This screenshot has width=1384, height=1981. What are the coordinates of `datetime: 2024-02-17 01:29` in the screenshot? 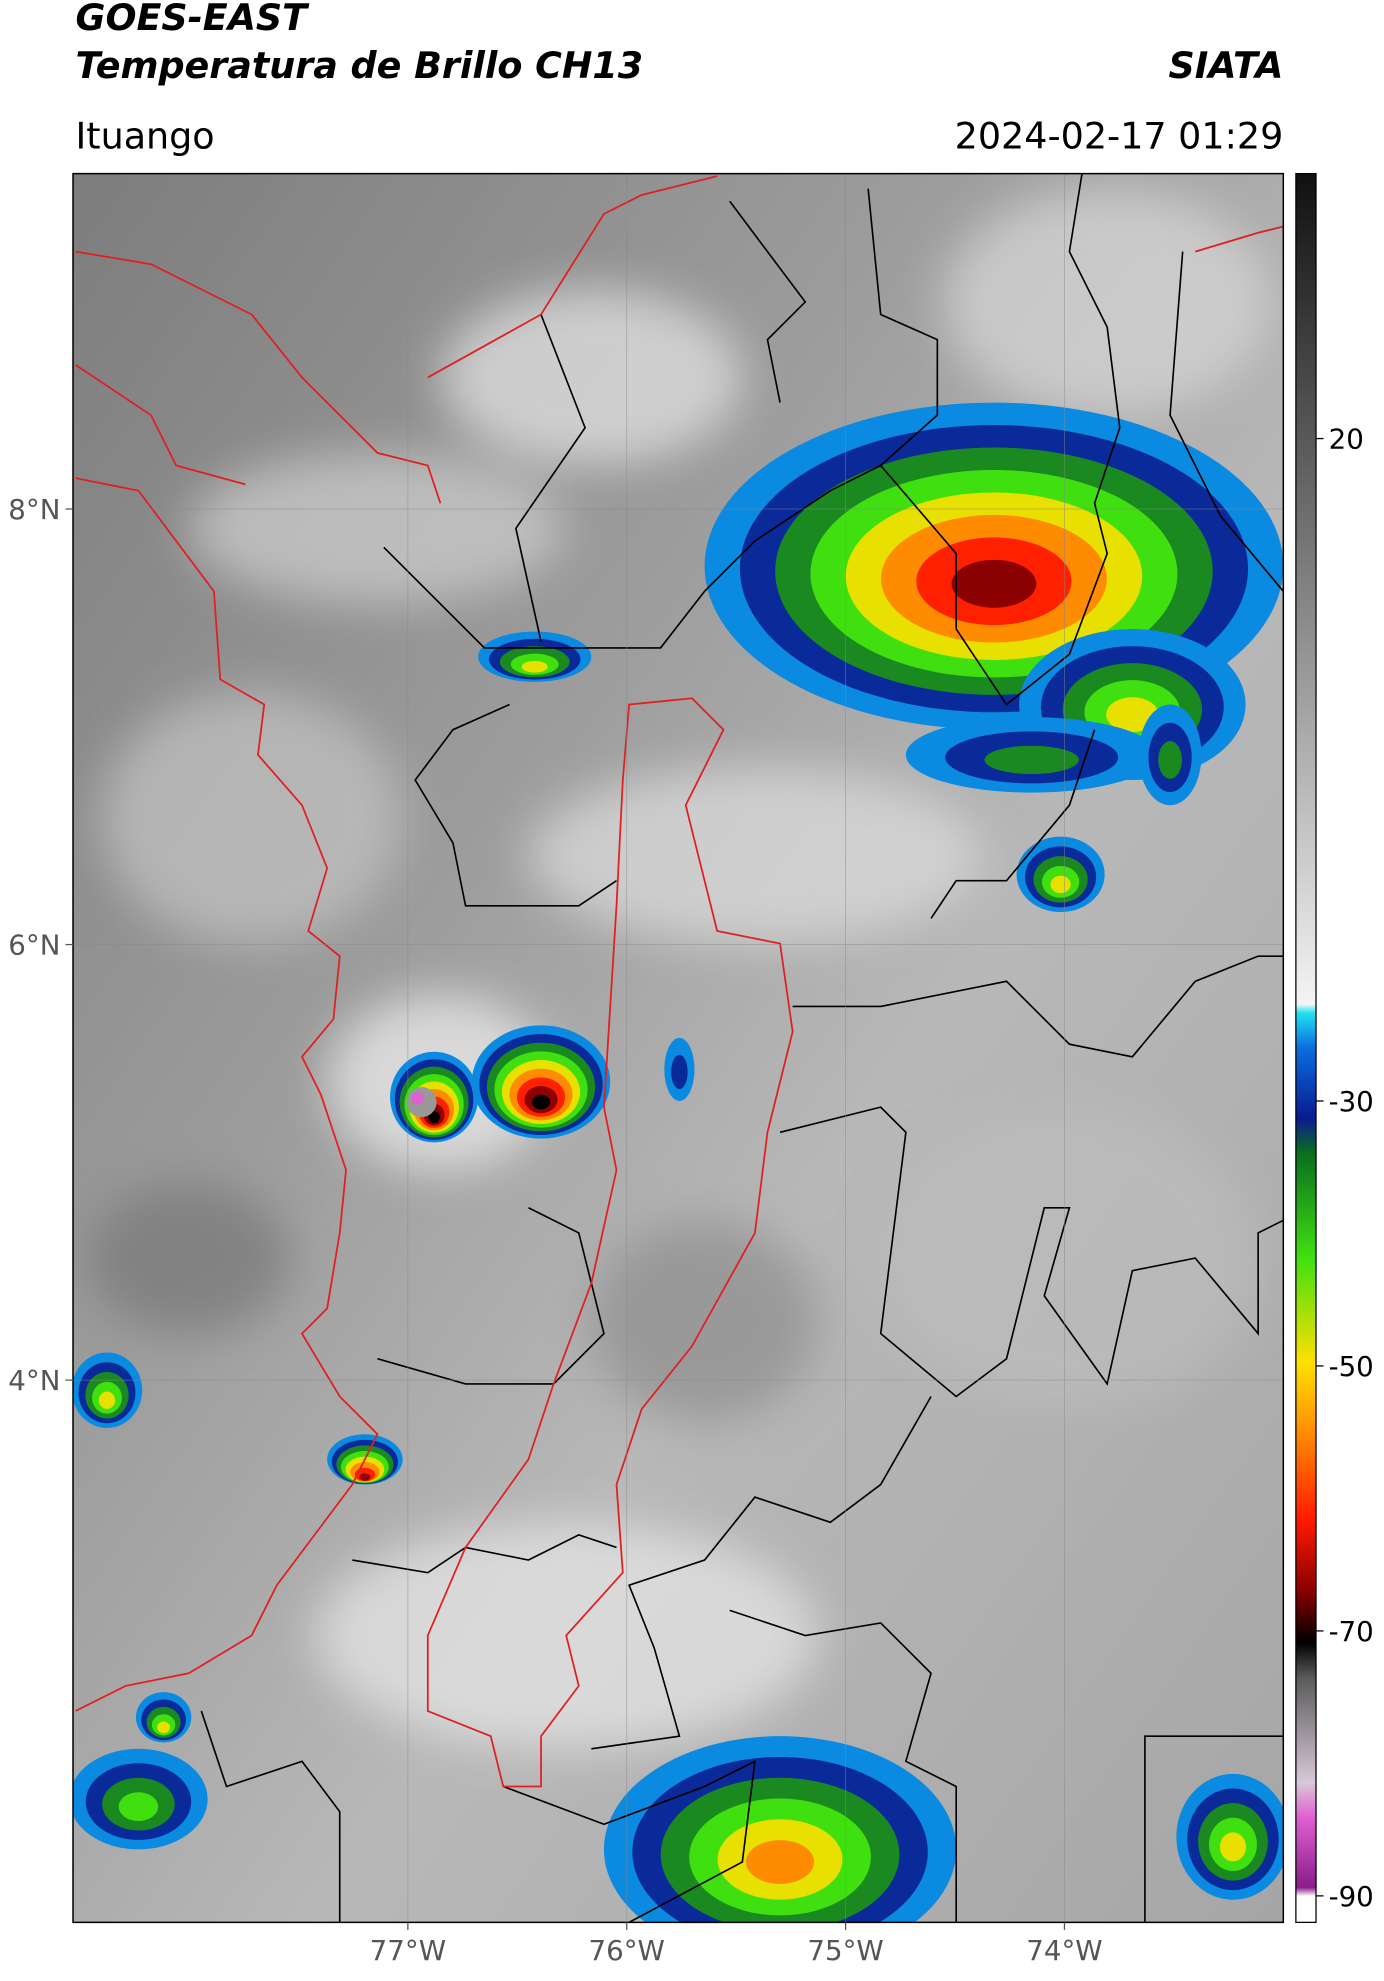 It's located at (1119, 135).